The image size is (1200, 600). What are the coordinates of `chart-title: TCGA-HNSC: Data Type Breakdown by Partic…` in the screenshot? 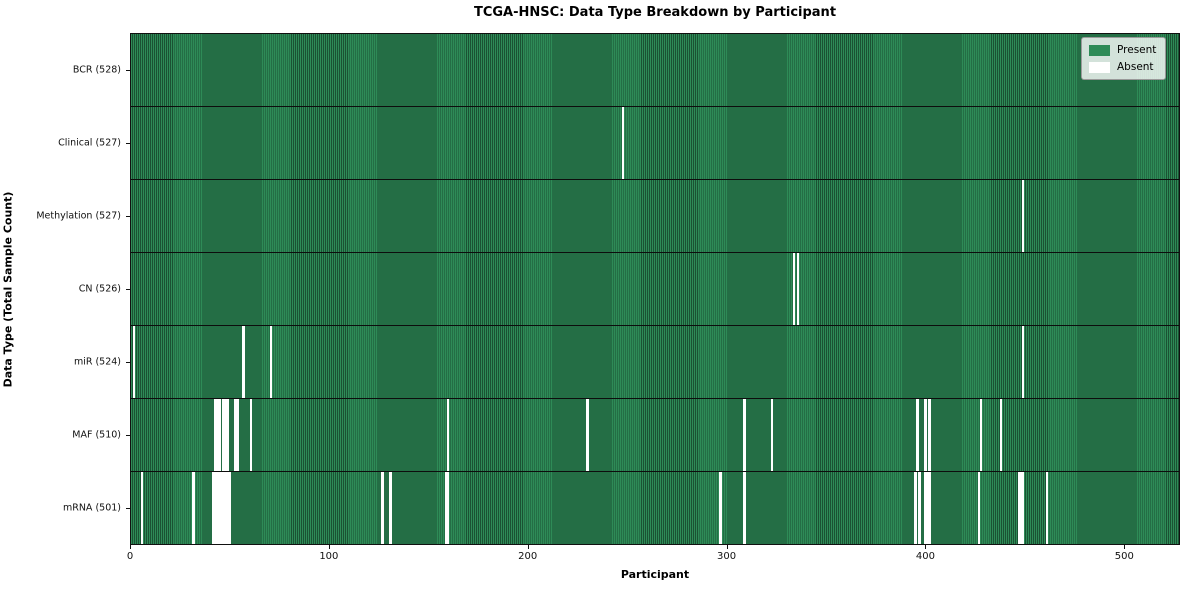 It's located at (655, 12).